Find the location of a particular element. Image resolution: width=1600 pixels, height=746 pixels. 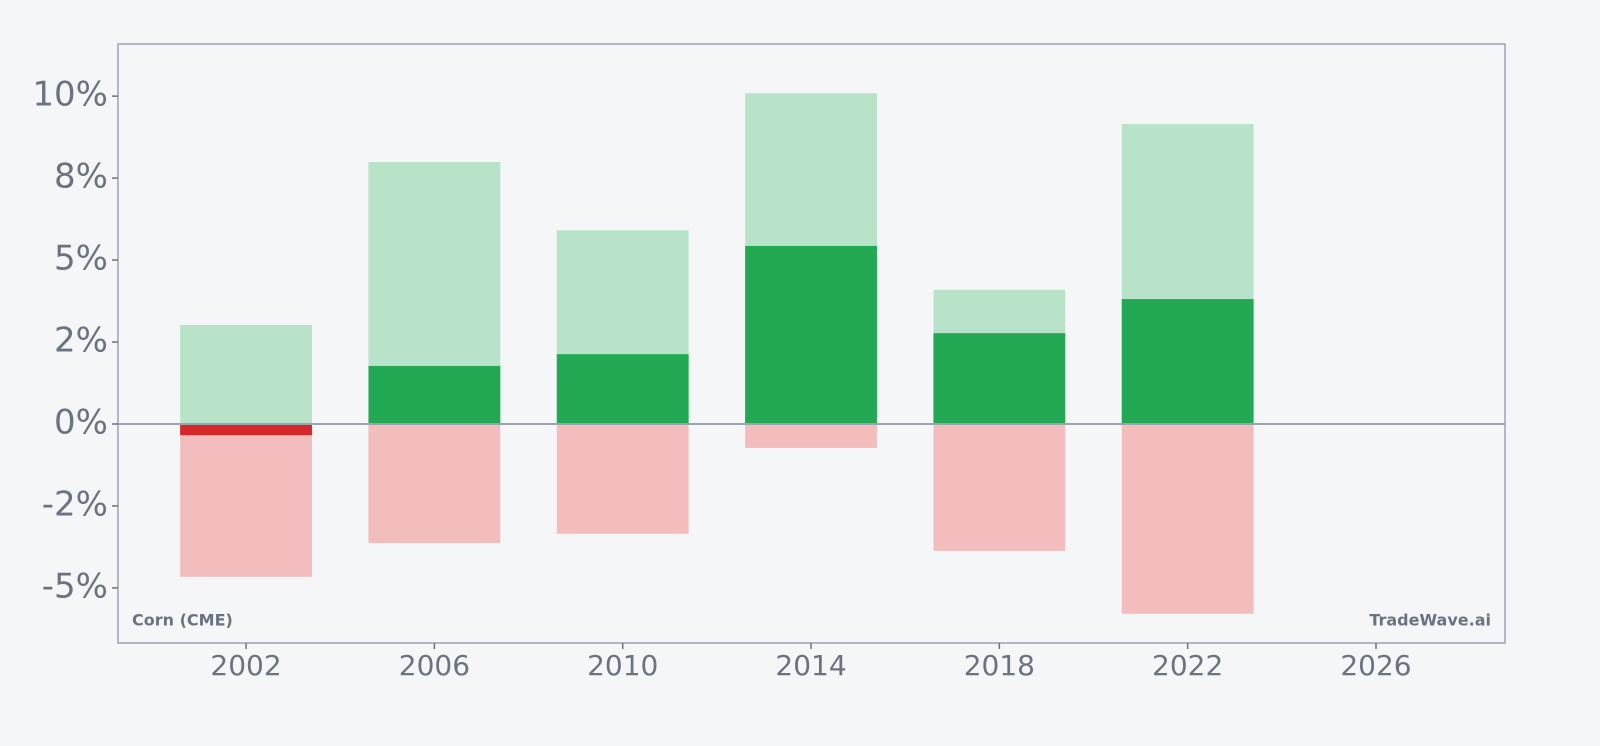

x-tick-label: 2022 is located at coordinates (1187, 665).